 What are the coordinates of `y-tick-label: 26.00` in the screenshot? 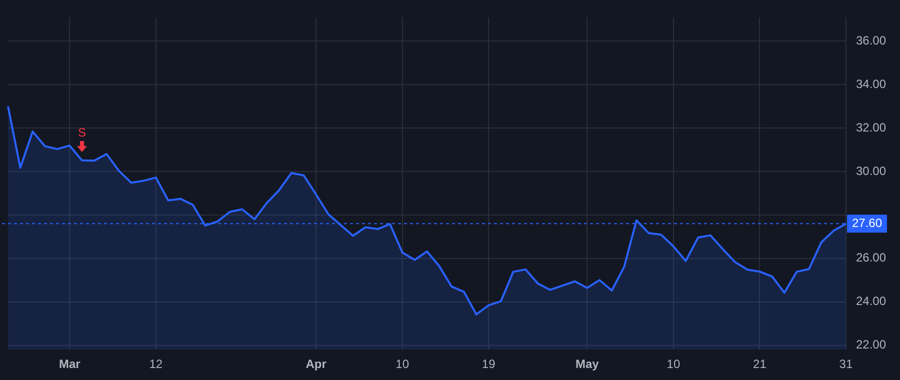 It's located at (871, 257).